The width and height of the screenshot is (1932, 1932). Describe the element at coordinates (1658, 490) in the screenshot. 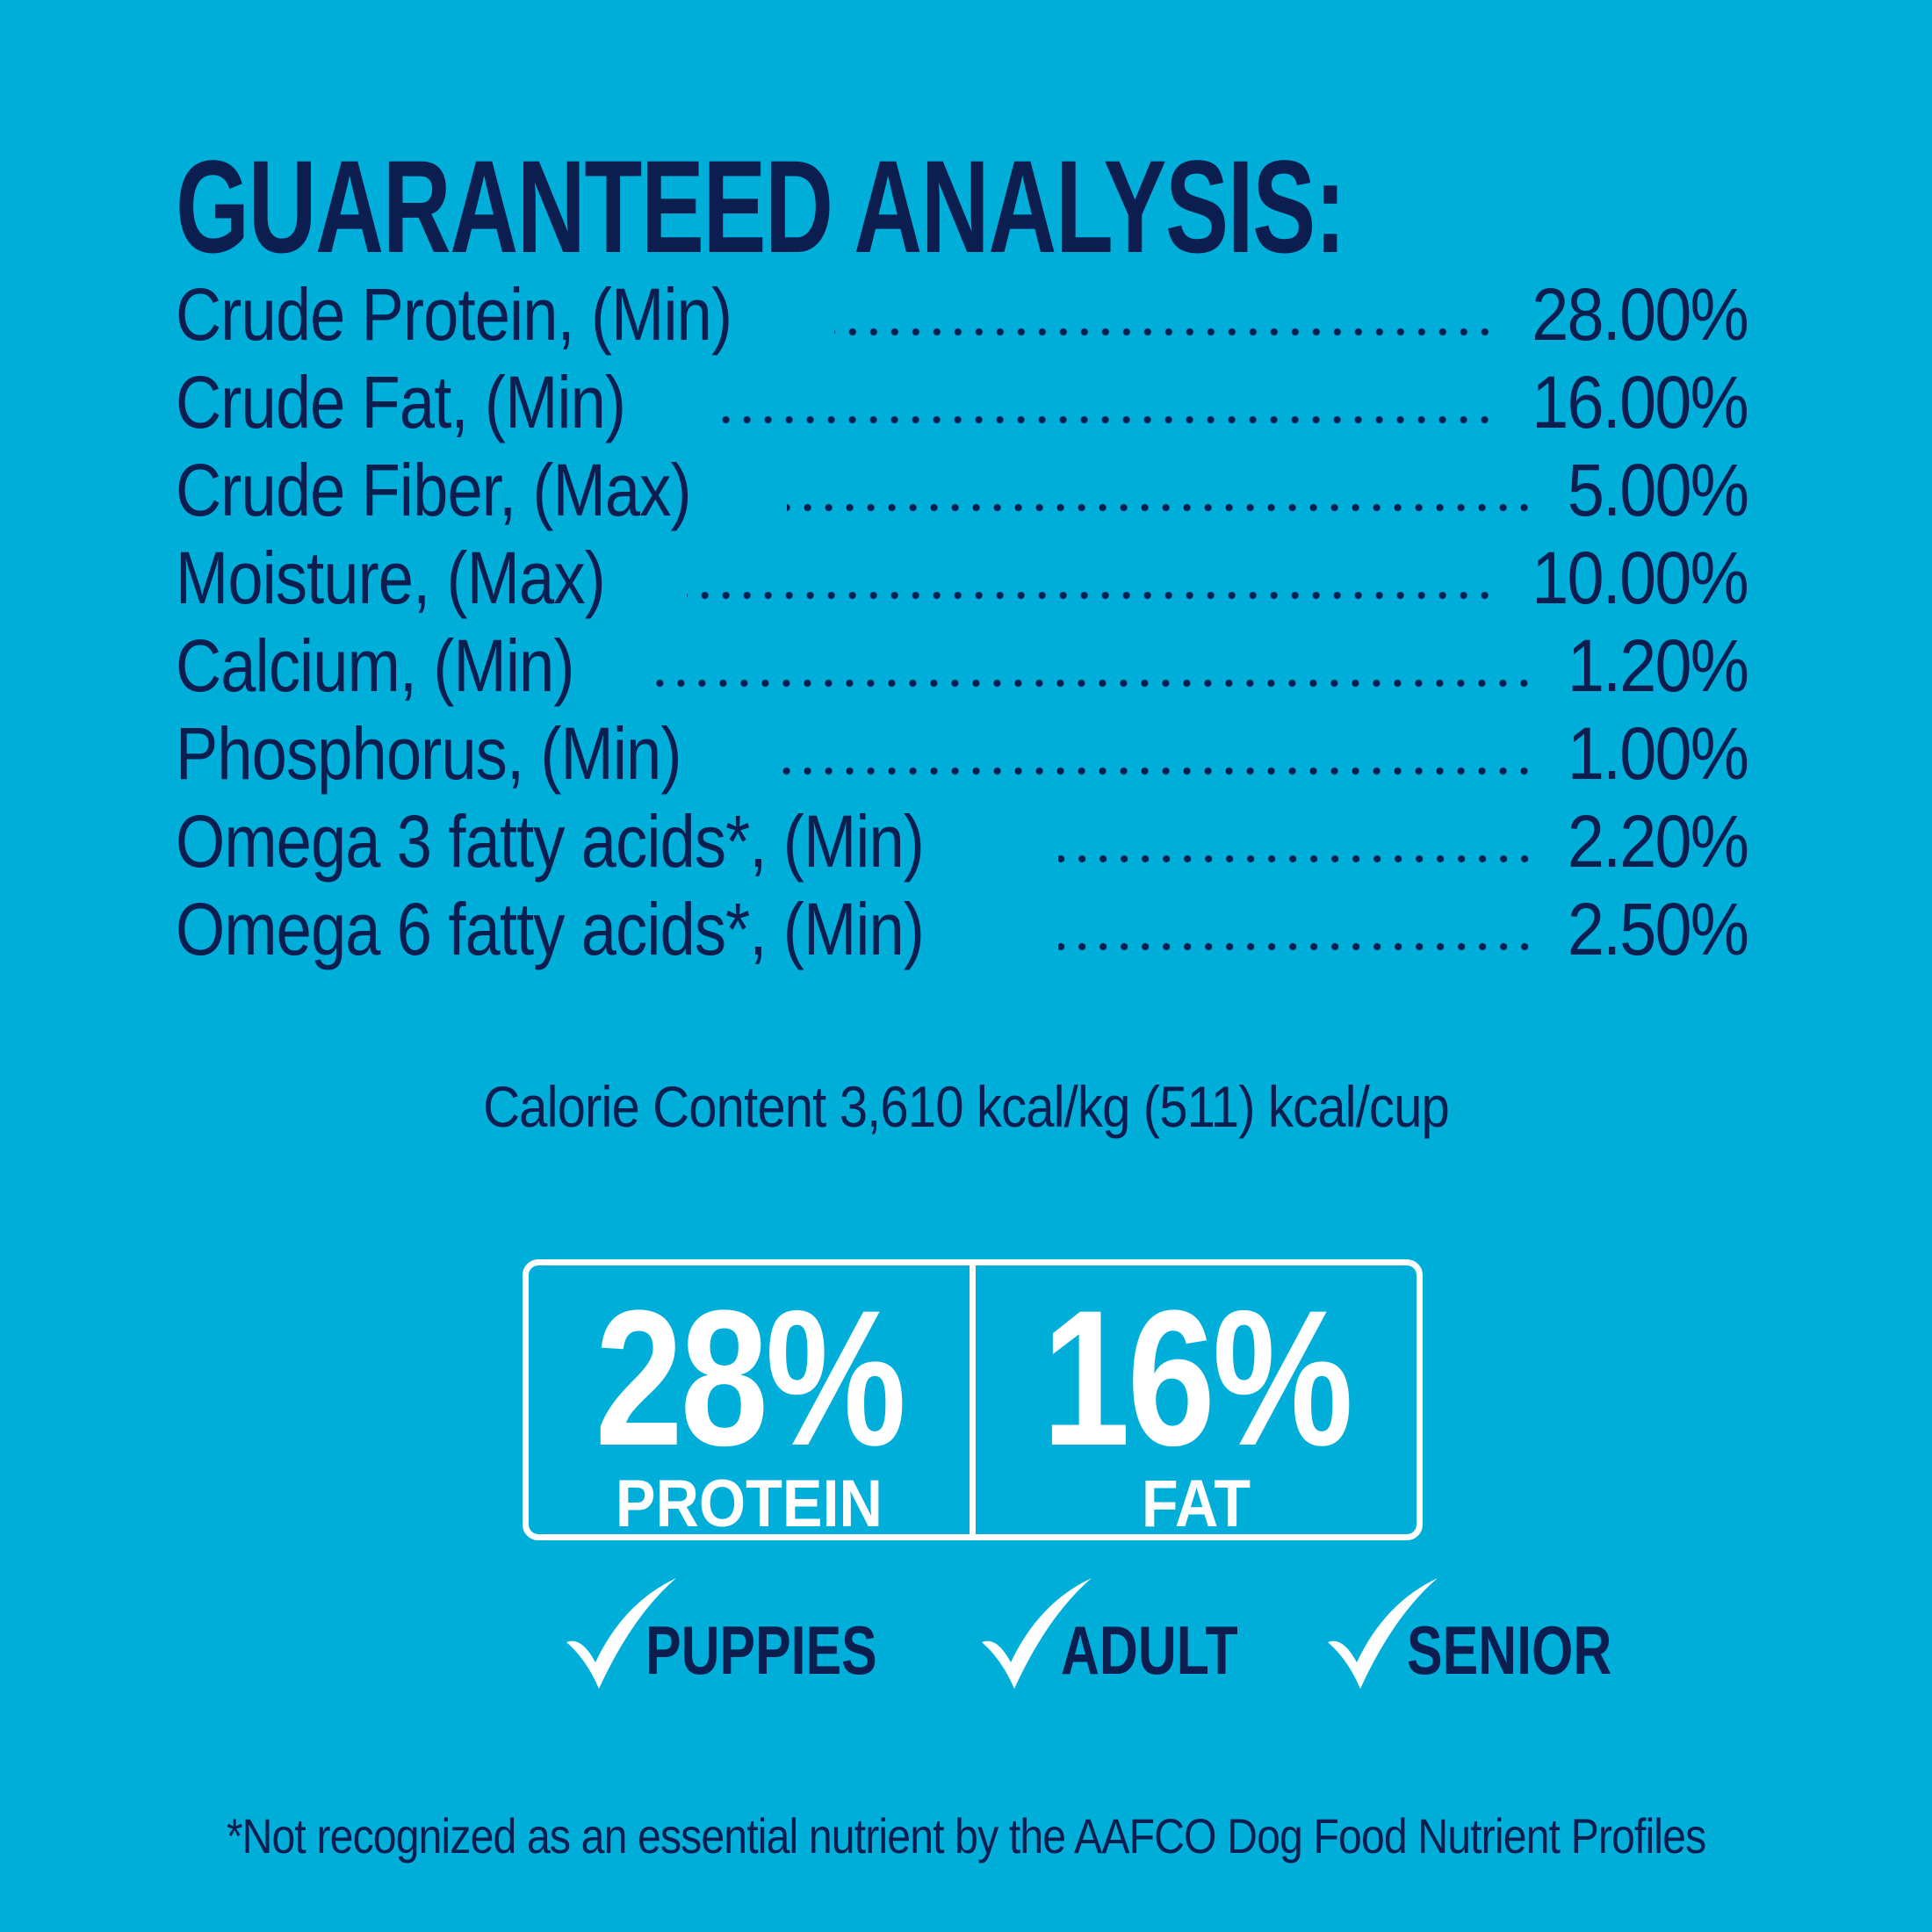

I see `row-value: 5.00%` at that location.